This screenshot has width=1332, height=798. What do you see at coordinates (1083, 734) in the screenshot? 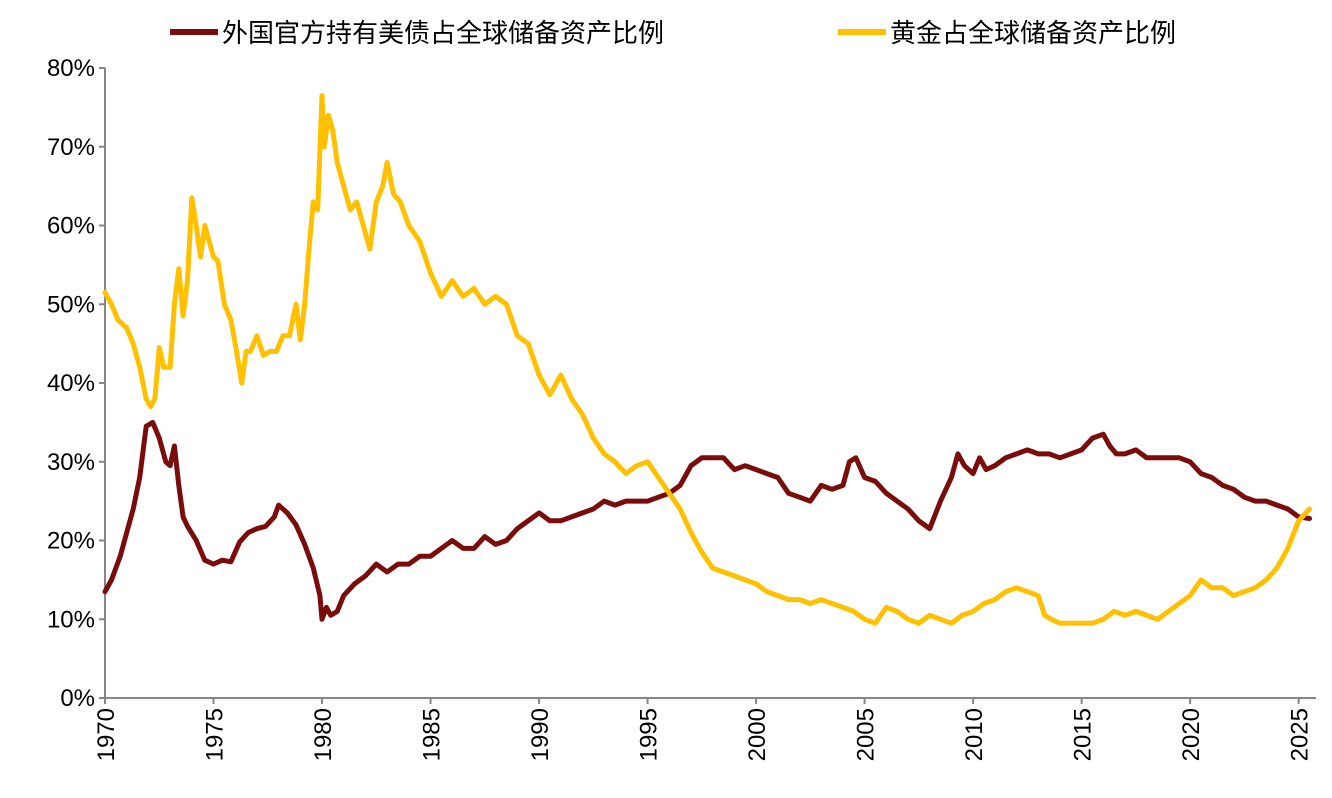
I see `x-tick-label: 2015` at bounding box center [1083, 734].